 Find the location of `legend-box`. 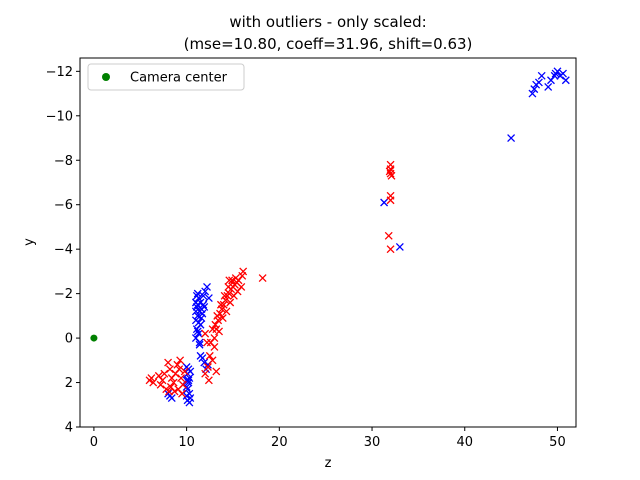

legend-box is located at coordinates (166, 77).